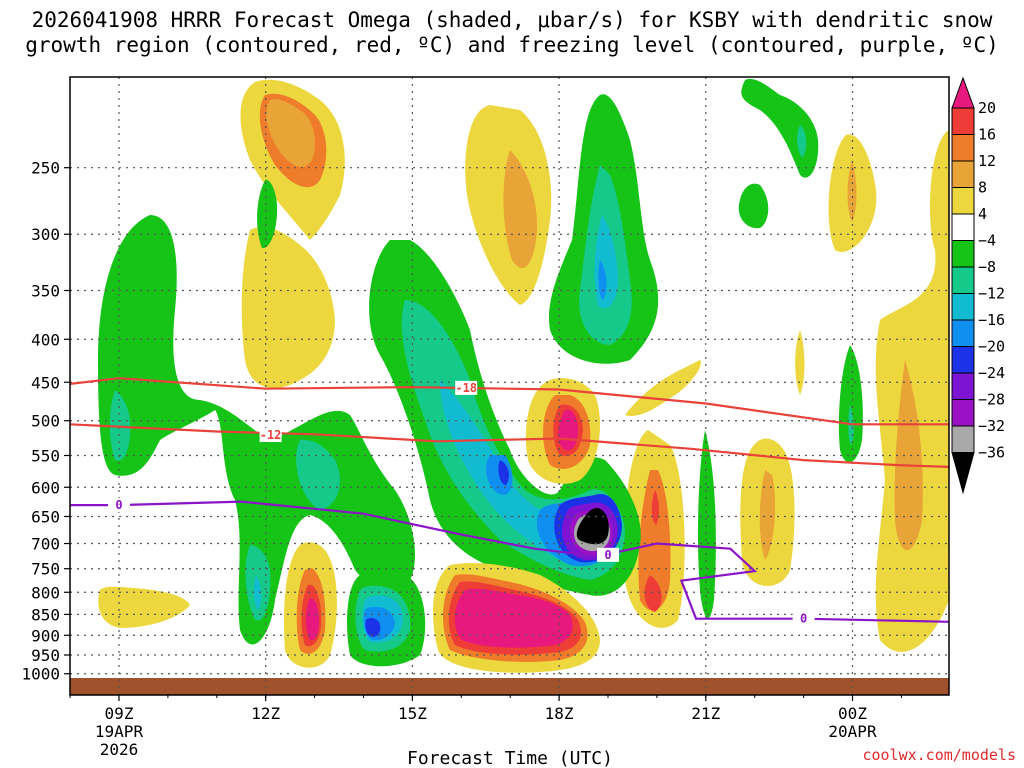  Describe the element at coordinates (850, 404) in the screenshot. I see `omega-right-green-strip` at that location.